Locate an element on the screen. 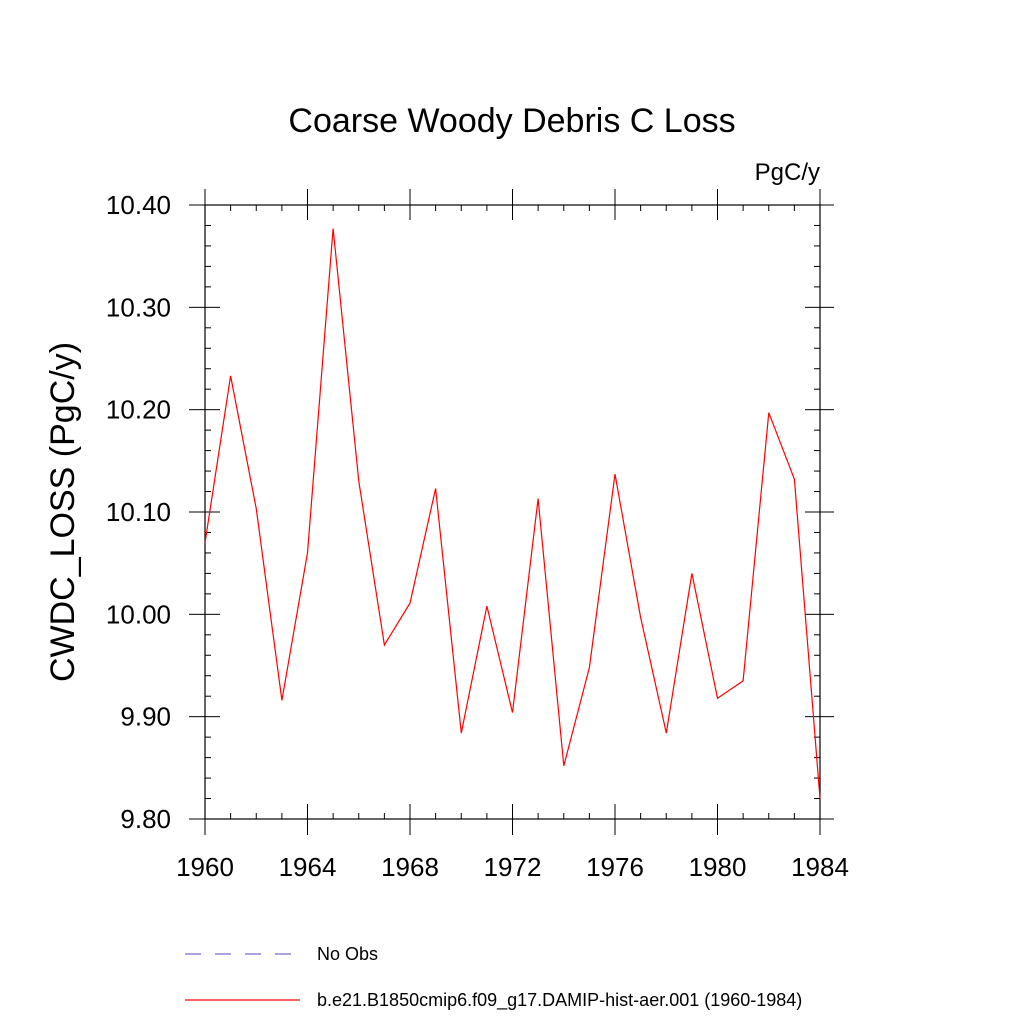 Image resolution: width=1024 pixels, height=1024 pixels. y-tick-label: 10.10 is located at coordinates (138, 512).